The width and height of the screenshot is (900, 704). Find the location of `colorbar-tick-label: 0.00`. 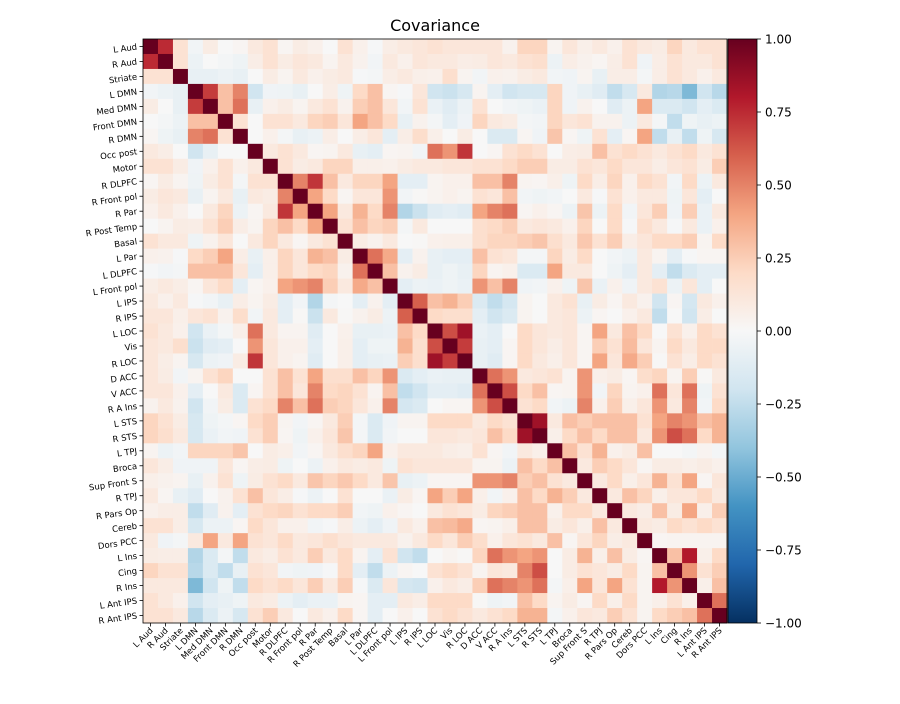

colorbar-tick-label: 0.00 is located at coordinates (778, 332).